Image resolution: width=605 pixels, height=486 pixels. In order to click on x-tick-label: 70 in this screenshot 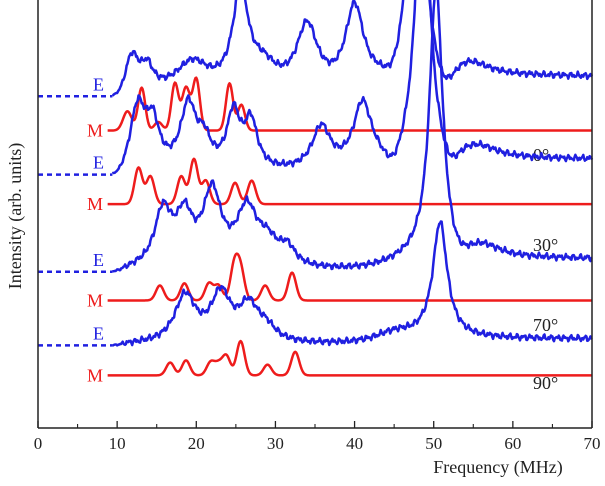, I will do `click(592, 443)`.